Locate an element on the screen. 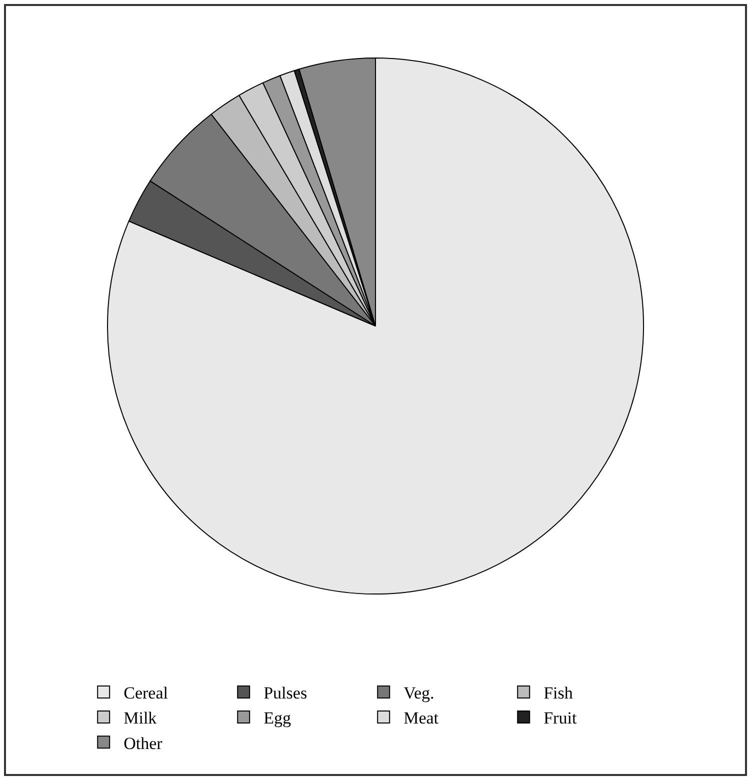 This screenshot has height=784, width=755. legend-label: Fruit is located at coordinates (560, 718).